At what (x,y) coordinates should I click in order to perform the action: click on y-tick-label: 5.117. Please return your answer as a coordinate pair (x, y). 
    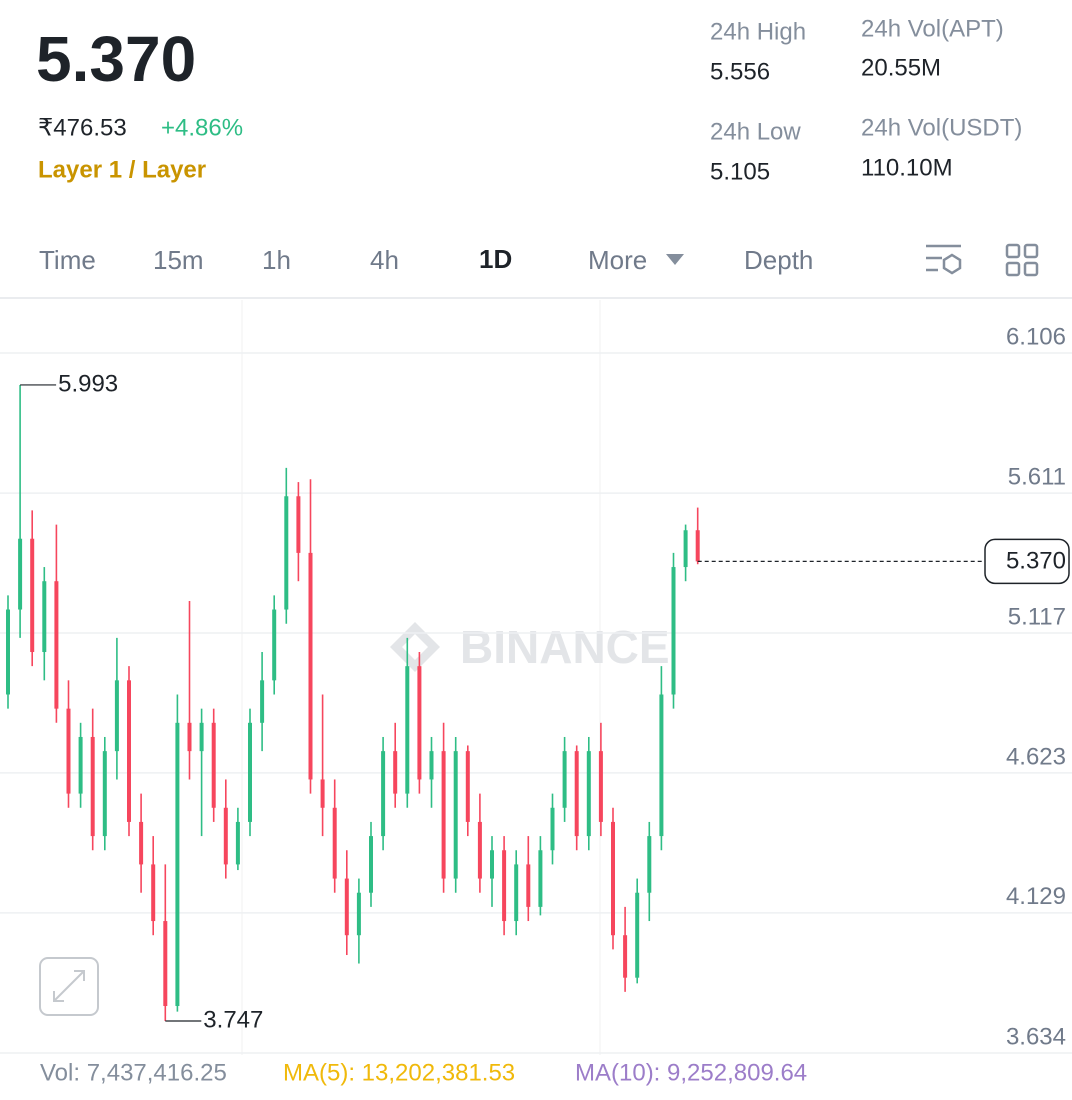
    Looking at the image, I should click on (1037, 616).